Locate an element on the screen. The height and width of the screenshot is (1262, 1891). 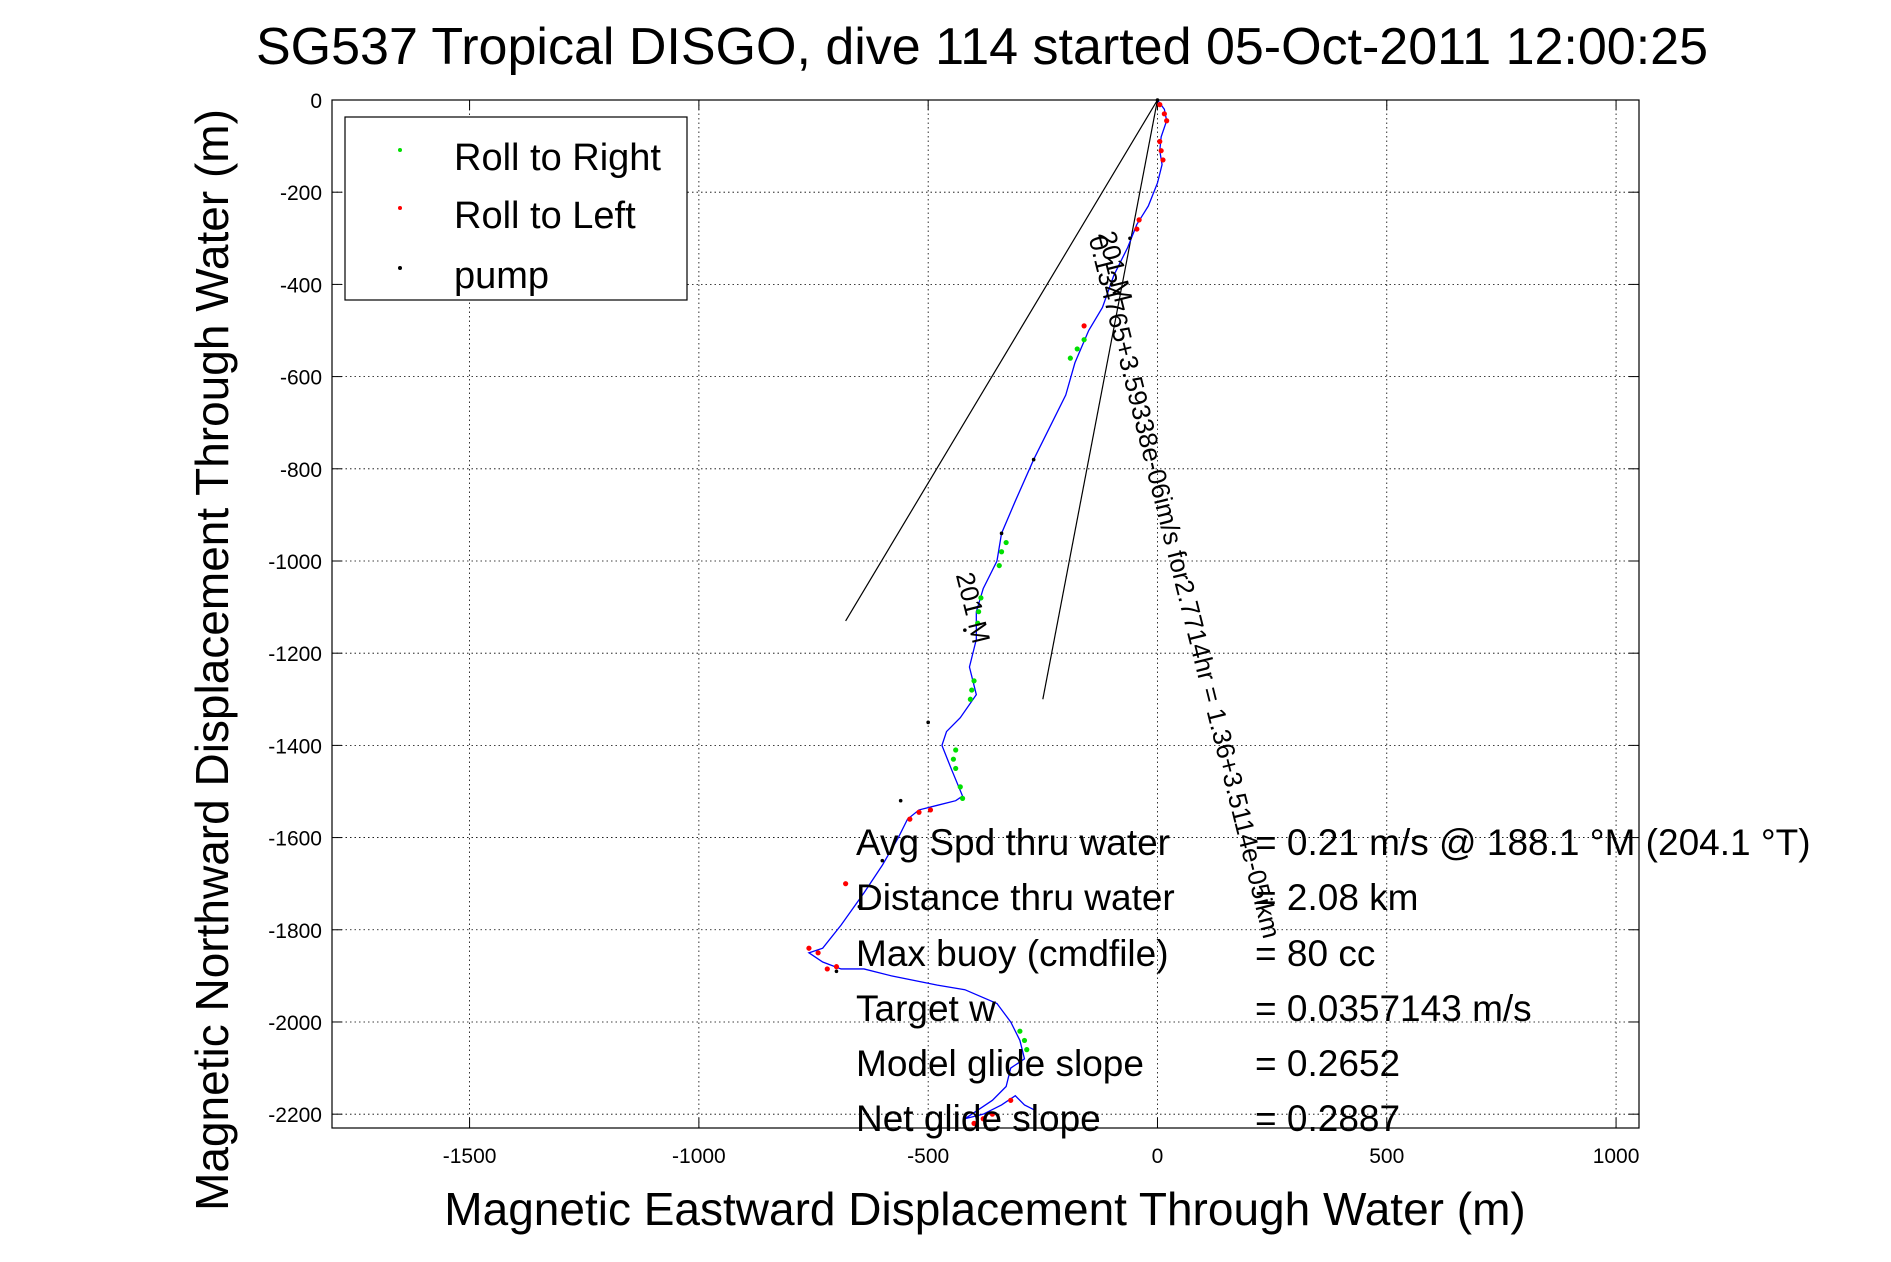
stat-label-target-w: Target w is located at coordinates (926, 1008).